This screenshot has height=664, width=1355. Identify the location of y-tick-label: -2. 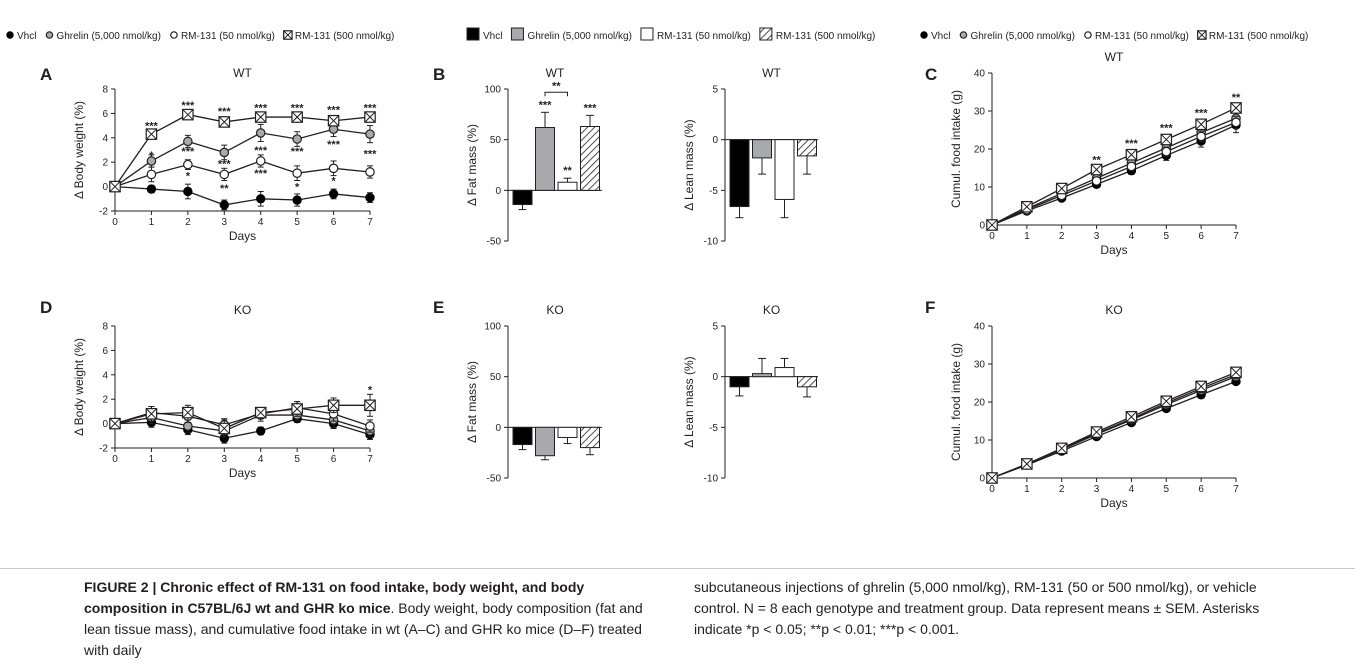
(103, 449).